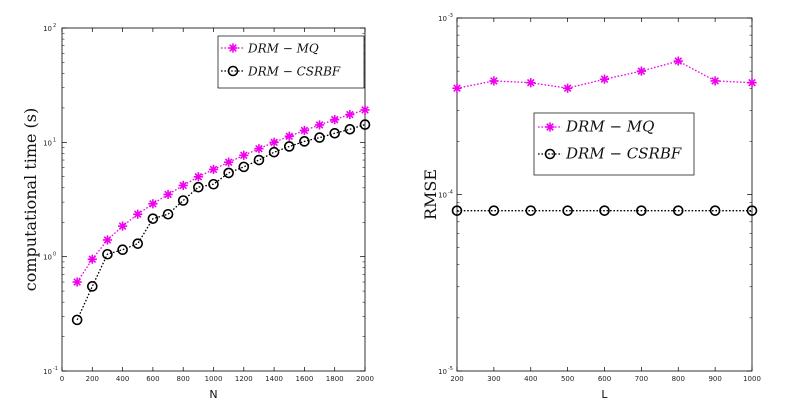 Image resolution: width=796 pixels, height=405 pixels. What do you see at coordinates (365, 379) in the screenshot?
I see `x-tick-label: 2000` at bounding box center [365, 379].